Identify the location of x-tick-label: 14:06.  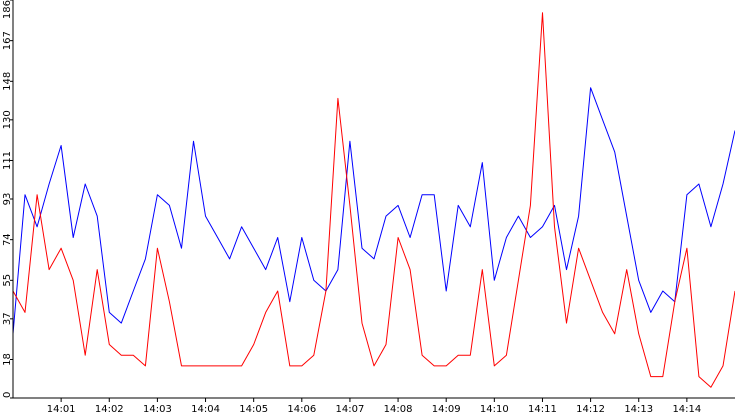
(301, 409).